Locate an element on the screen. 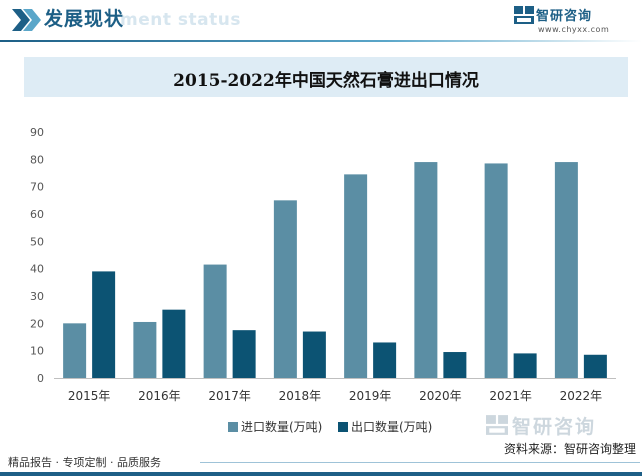  brand-name: 智研咨询 is located at coordinates (564, 16).